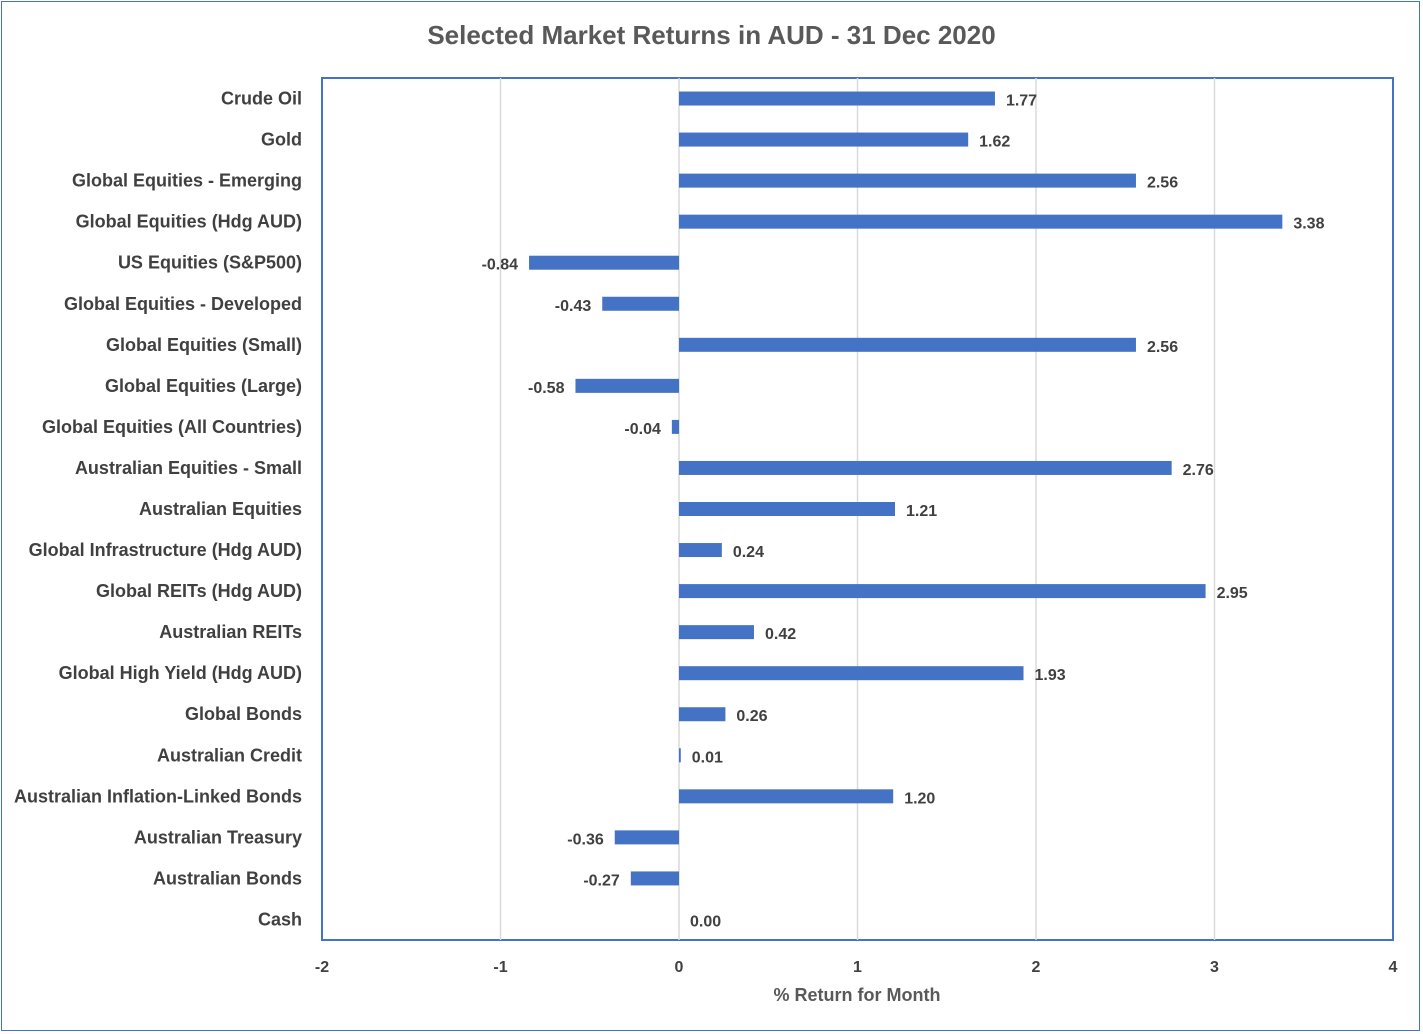  I want to click on data-label: 0.26, so click(751, 716).